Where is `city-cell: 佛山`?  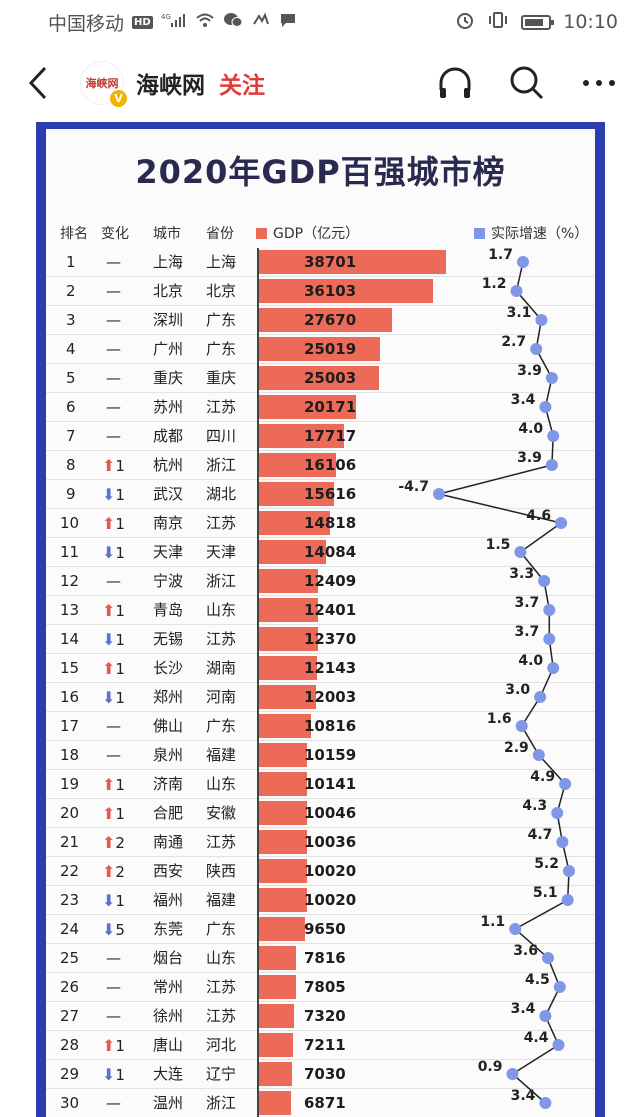 city-cell: 佛山 is located at coordinates (168, 726).